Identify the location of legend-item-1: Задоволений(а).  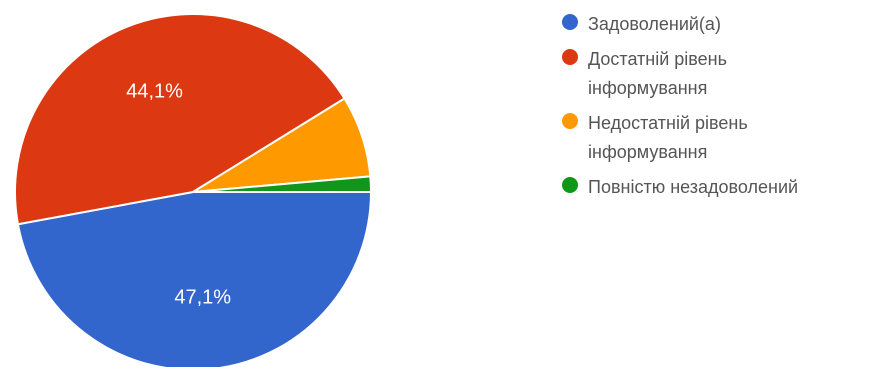
(718, 24).